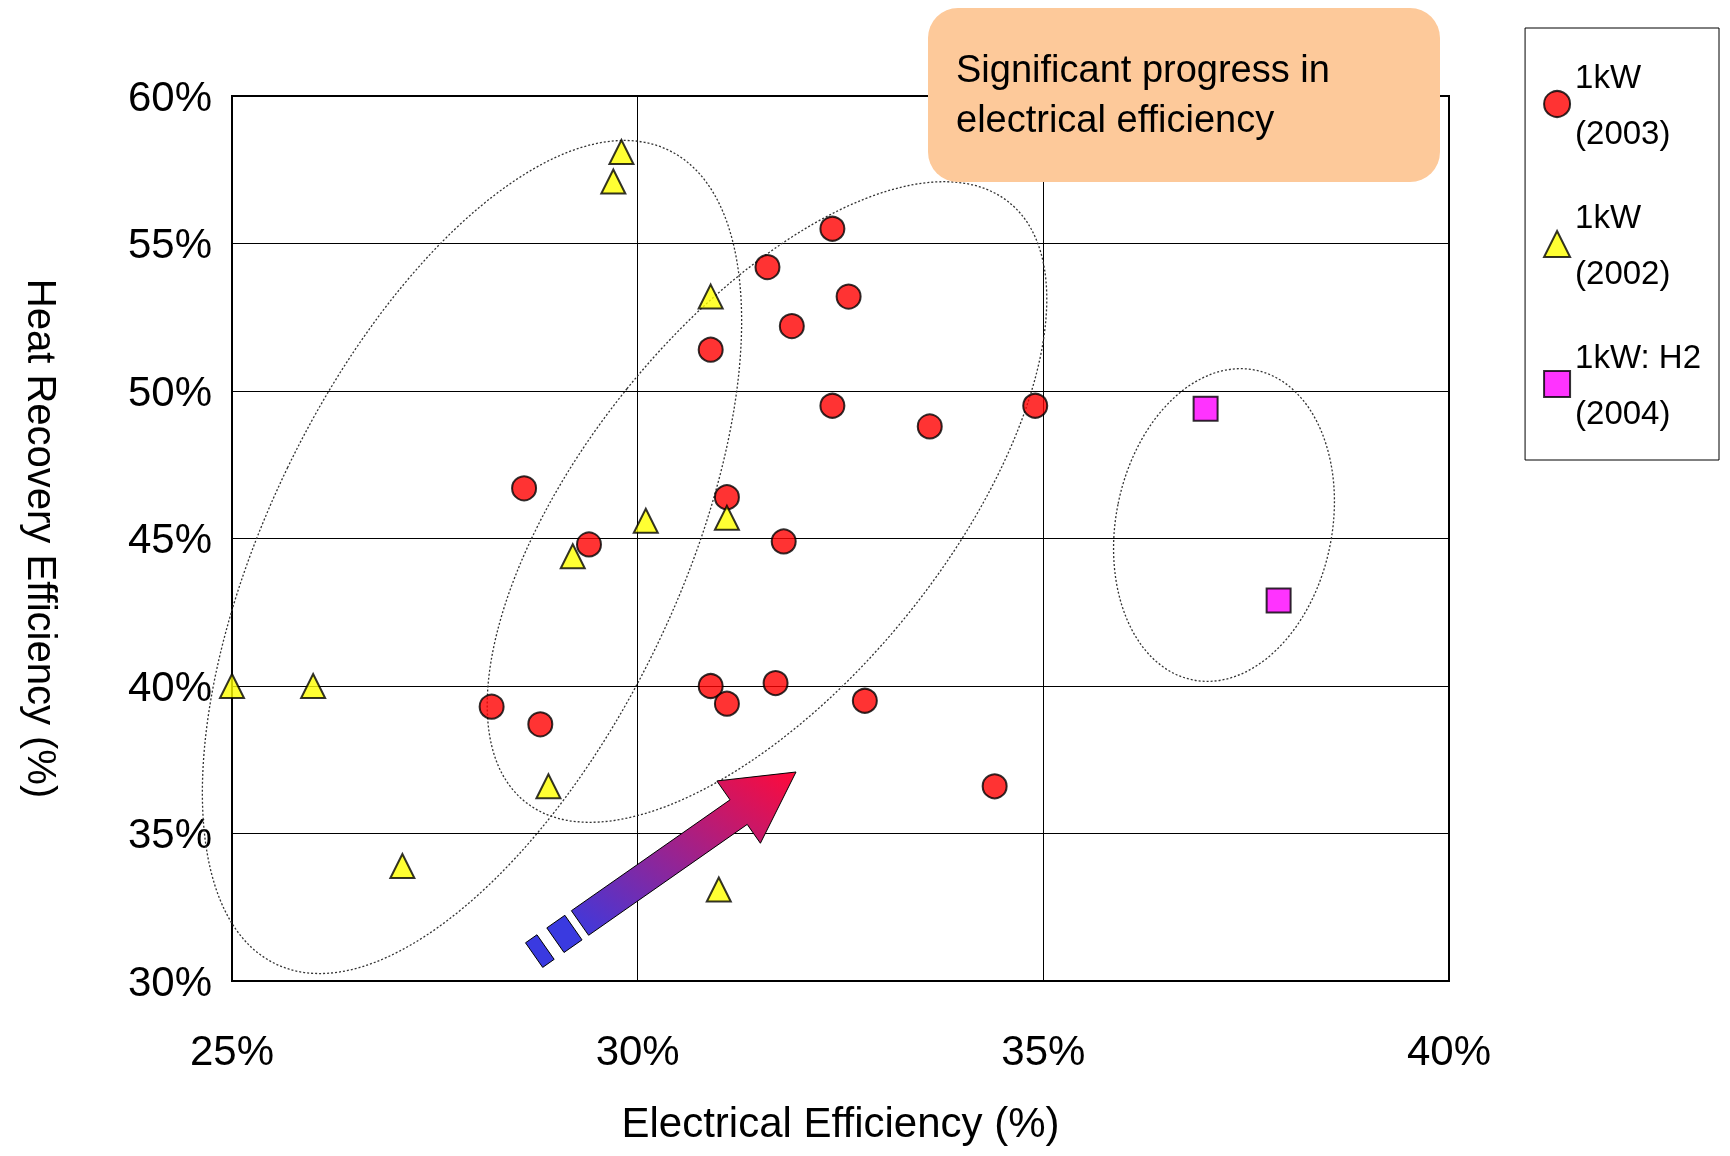  What do you see at coordinates (1623, 244) in the screenshot?
I see `legend-label: 1kW (2002)` at bounding box center [1623, 244].